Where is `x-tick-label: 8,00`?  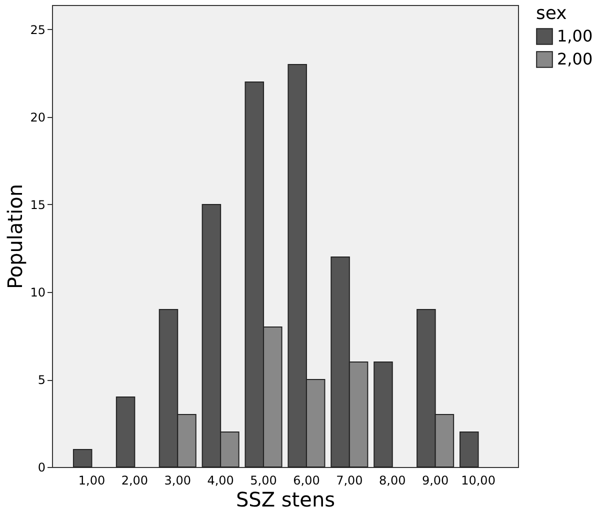 x-tick-label: 8,00 is located at coordinates (392, 481).